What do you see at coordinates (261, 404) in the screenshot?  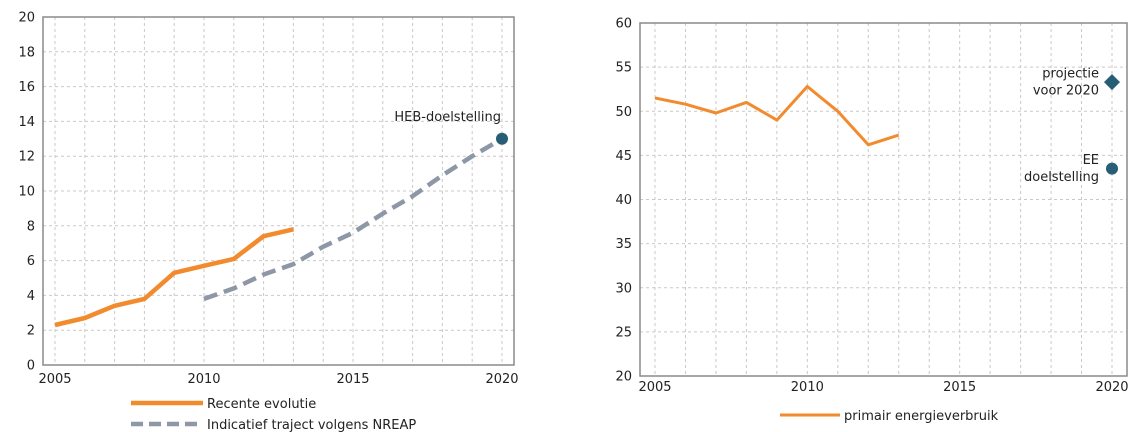 I see `legend-label: Recente evolutie` at bounding box center [261, 404].